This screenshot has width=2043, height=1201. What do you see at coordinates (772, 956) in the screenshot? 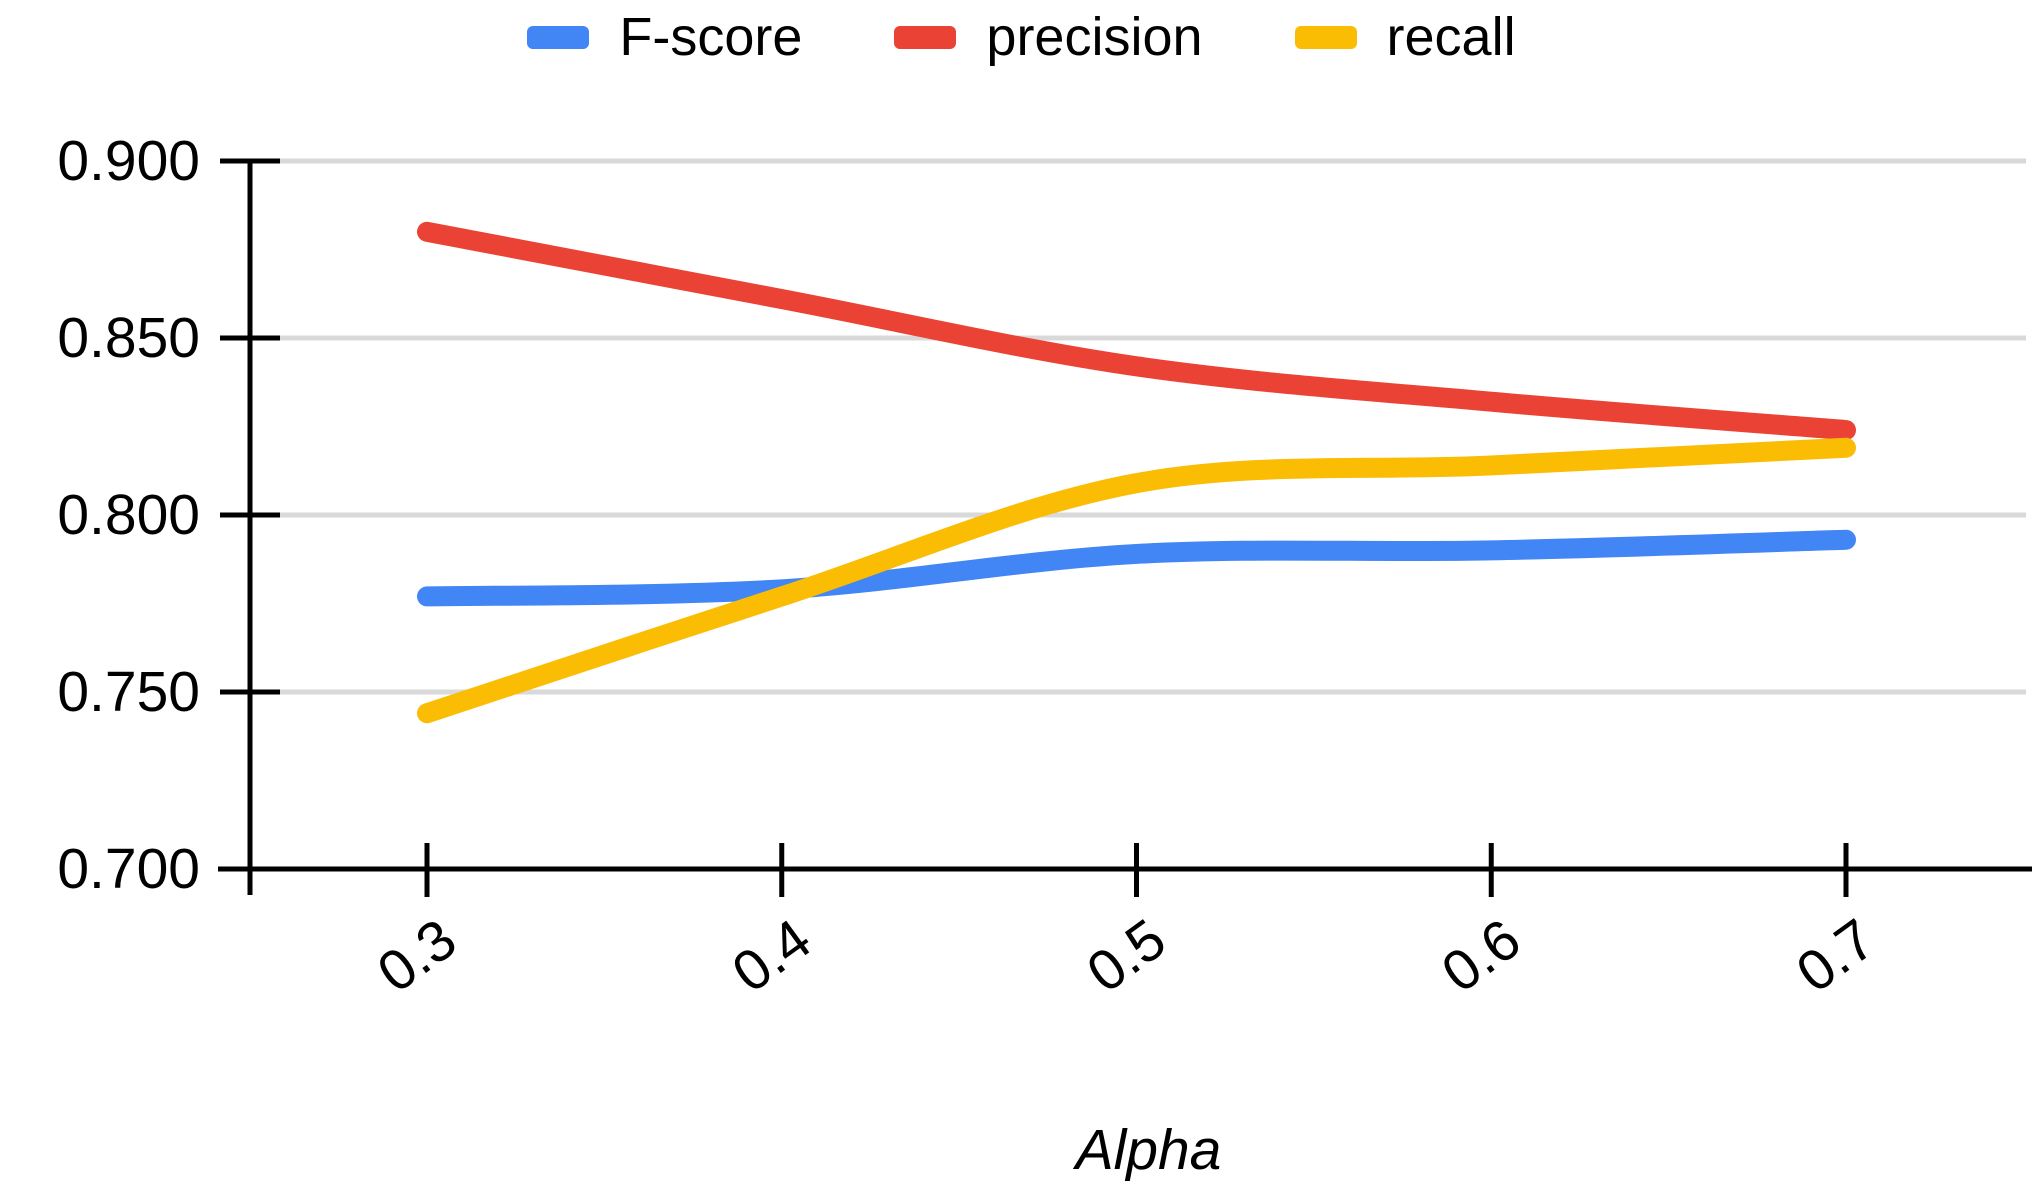
I see `x-tick-label: 0.4` at bounding box center [772, 956].